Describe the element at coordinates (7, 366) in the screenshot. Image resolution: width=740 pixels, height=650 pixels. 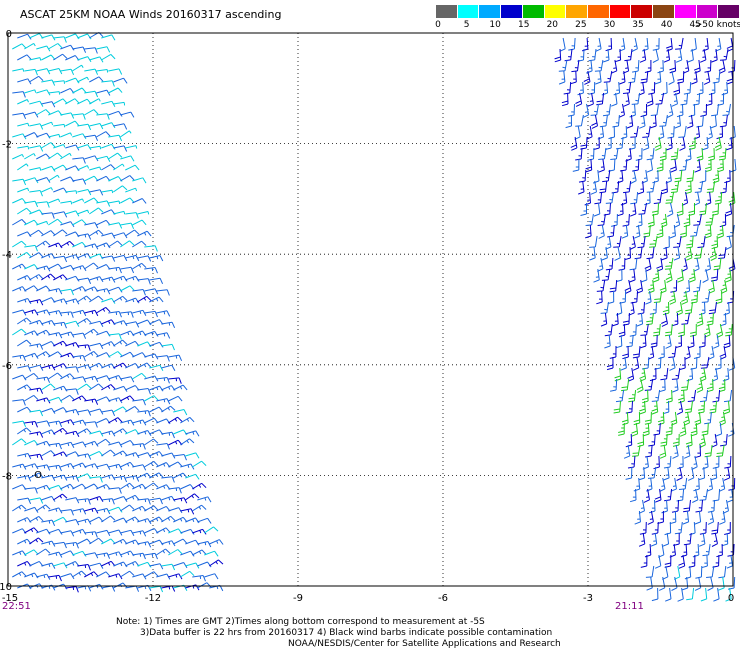
I see `y-tick-label: -6` at that location.